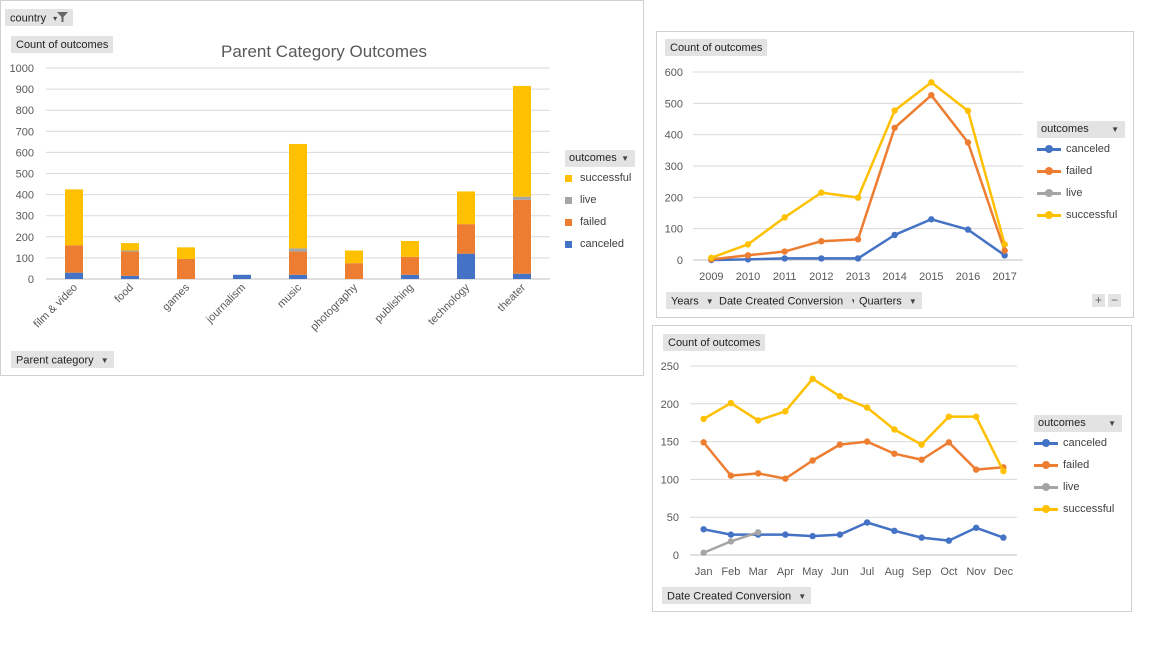  Describe the element at coordinates (894, 531) in the screenshot. I see `point-canceled-aug` at that location.